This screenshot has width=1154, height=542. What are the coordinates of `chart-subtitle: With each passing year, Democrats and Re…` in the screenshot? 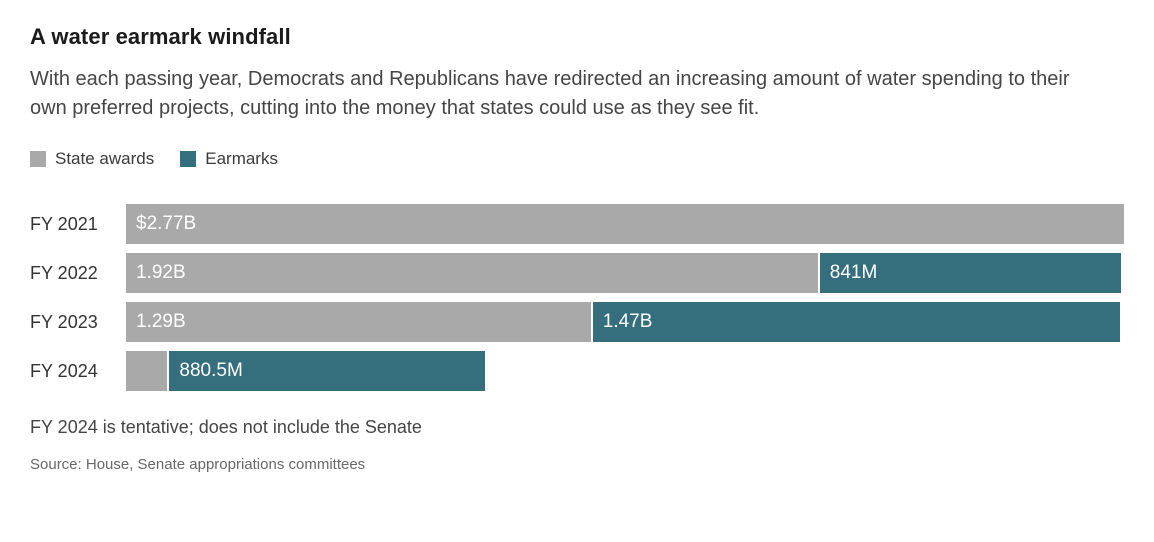 It's located at (550, 93).